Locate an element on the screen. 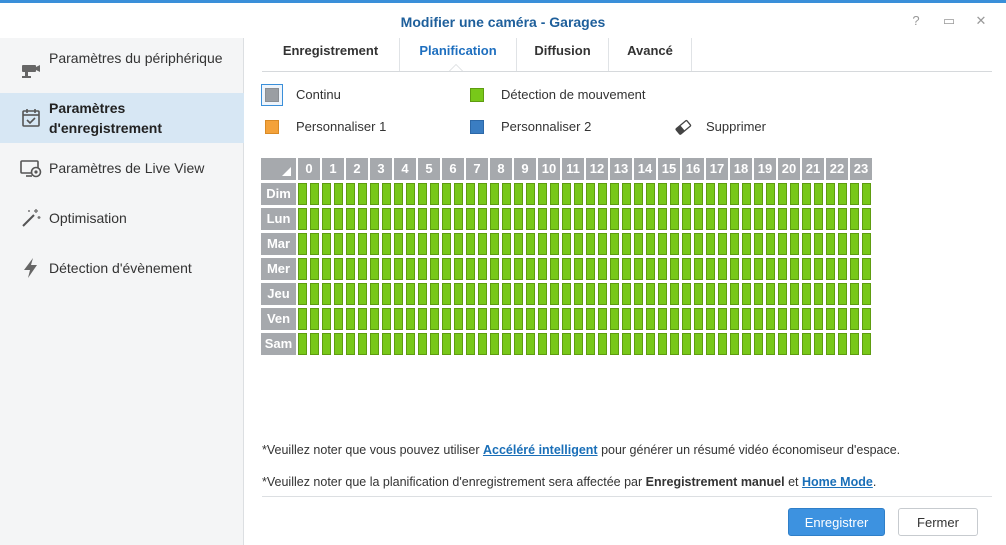  sidebar-item-device: Paramètres du périphérique is located at coordinates (122, 68).